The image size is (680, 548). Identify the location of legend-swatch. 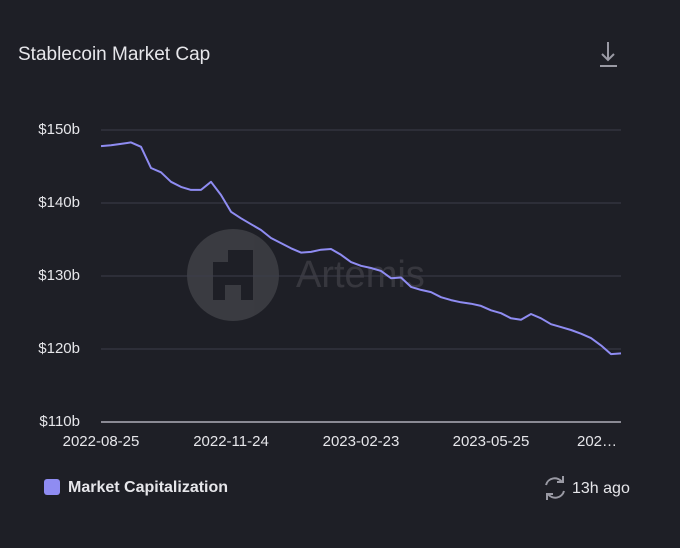
(52, 487).